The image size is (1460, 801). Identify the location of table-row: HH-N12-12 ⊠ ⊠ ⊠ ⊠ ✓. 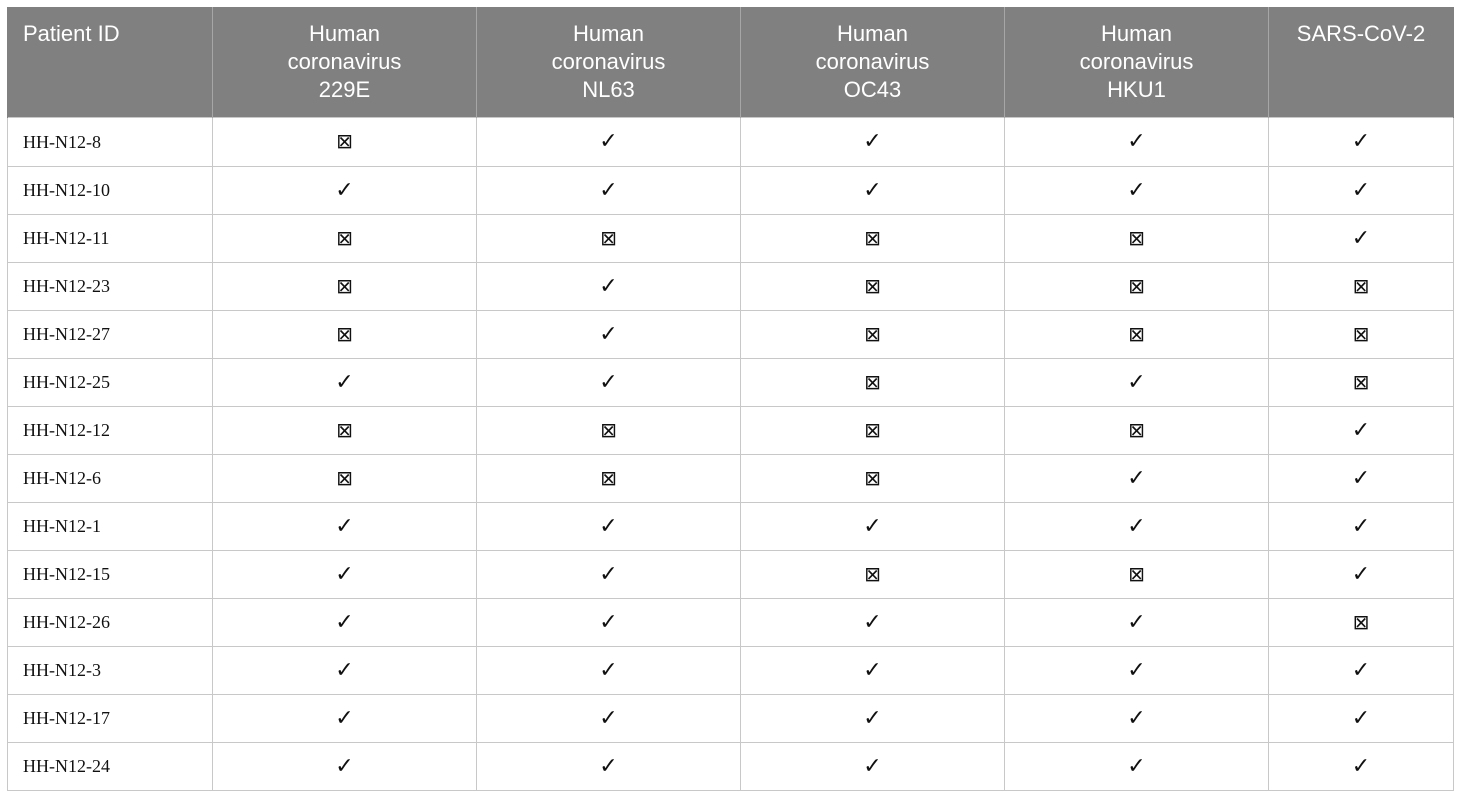
(730, 430).